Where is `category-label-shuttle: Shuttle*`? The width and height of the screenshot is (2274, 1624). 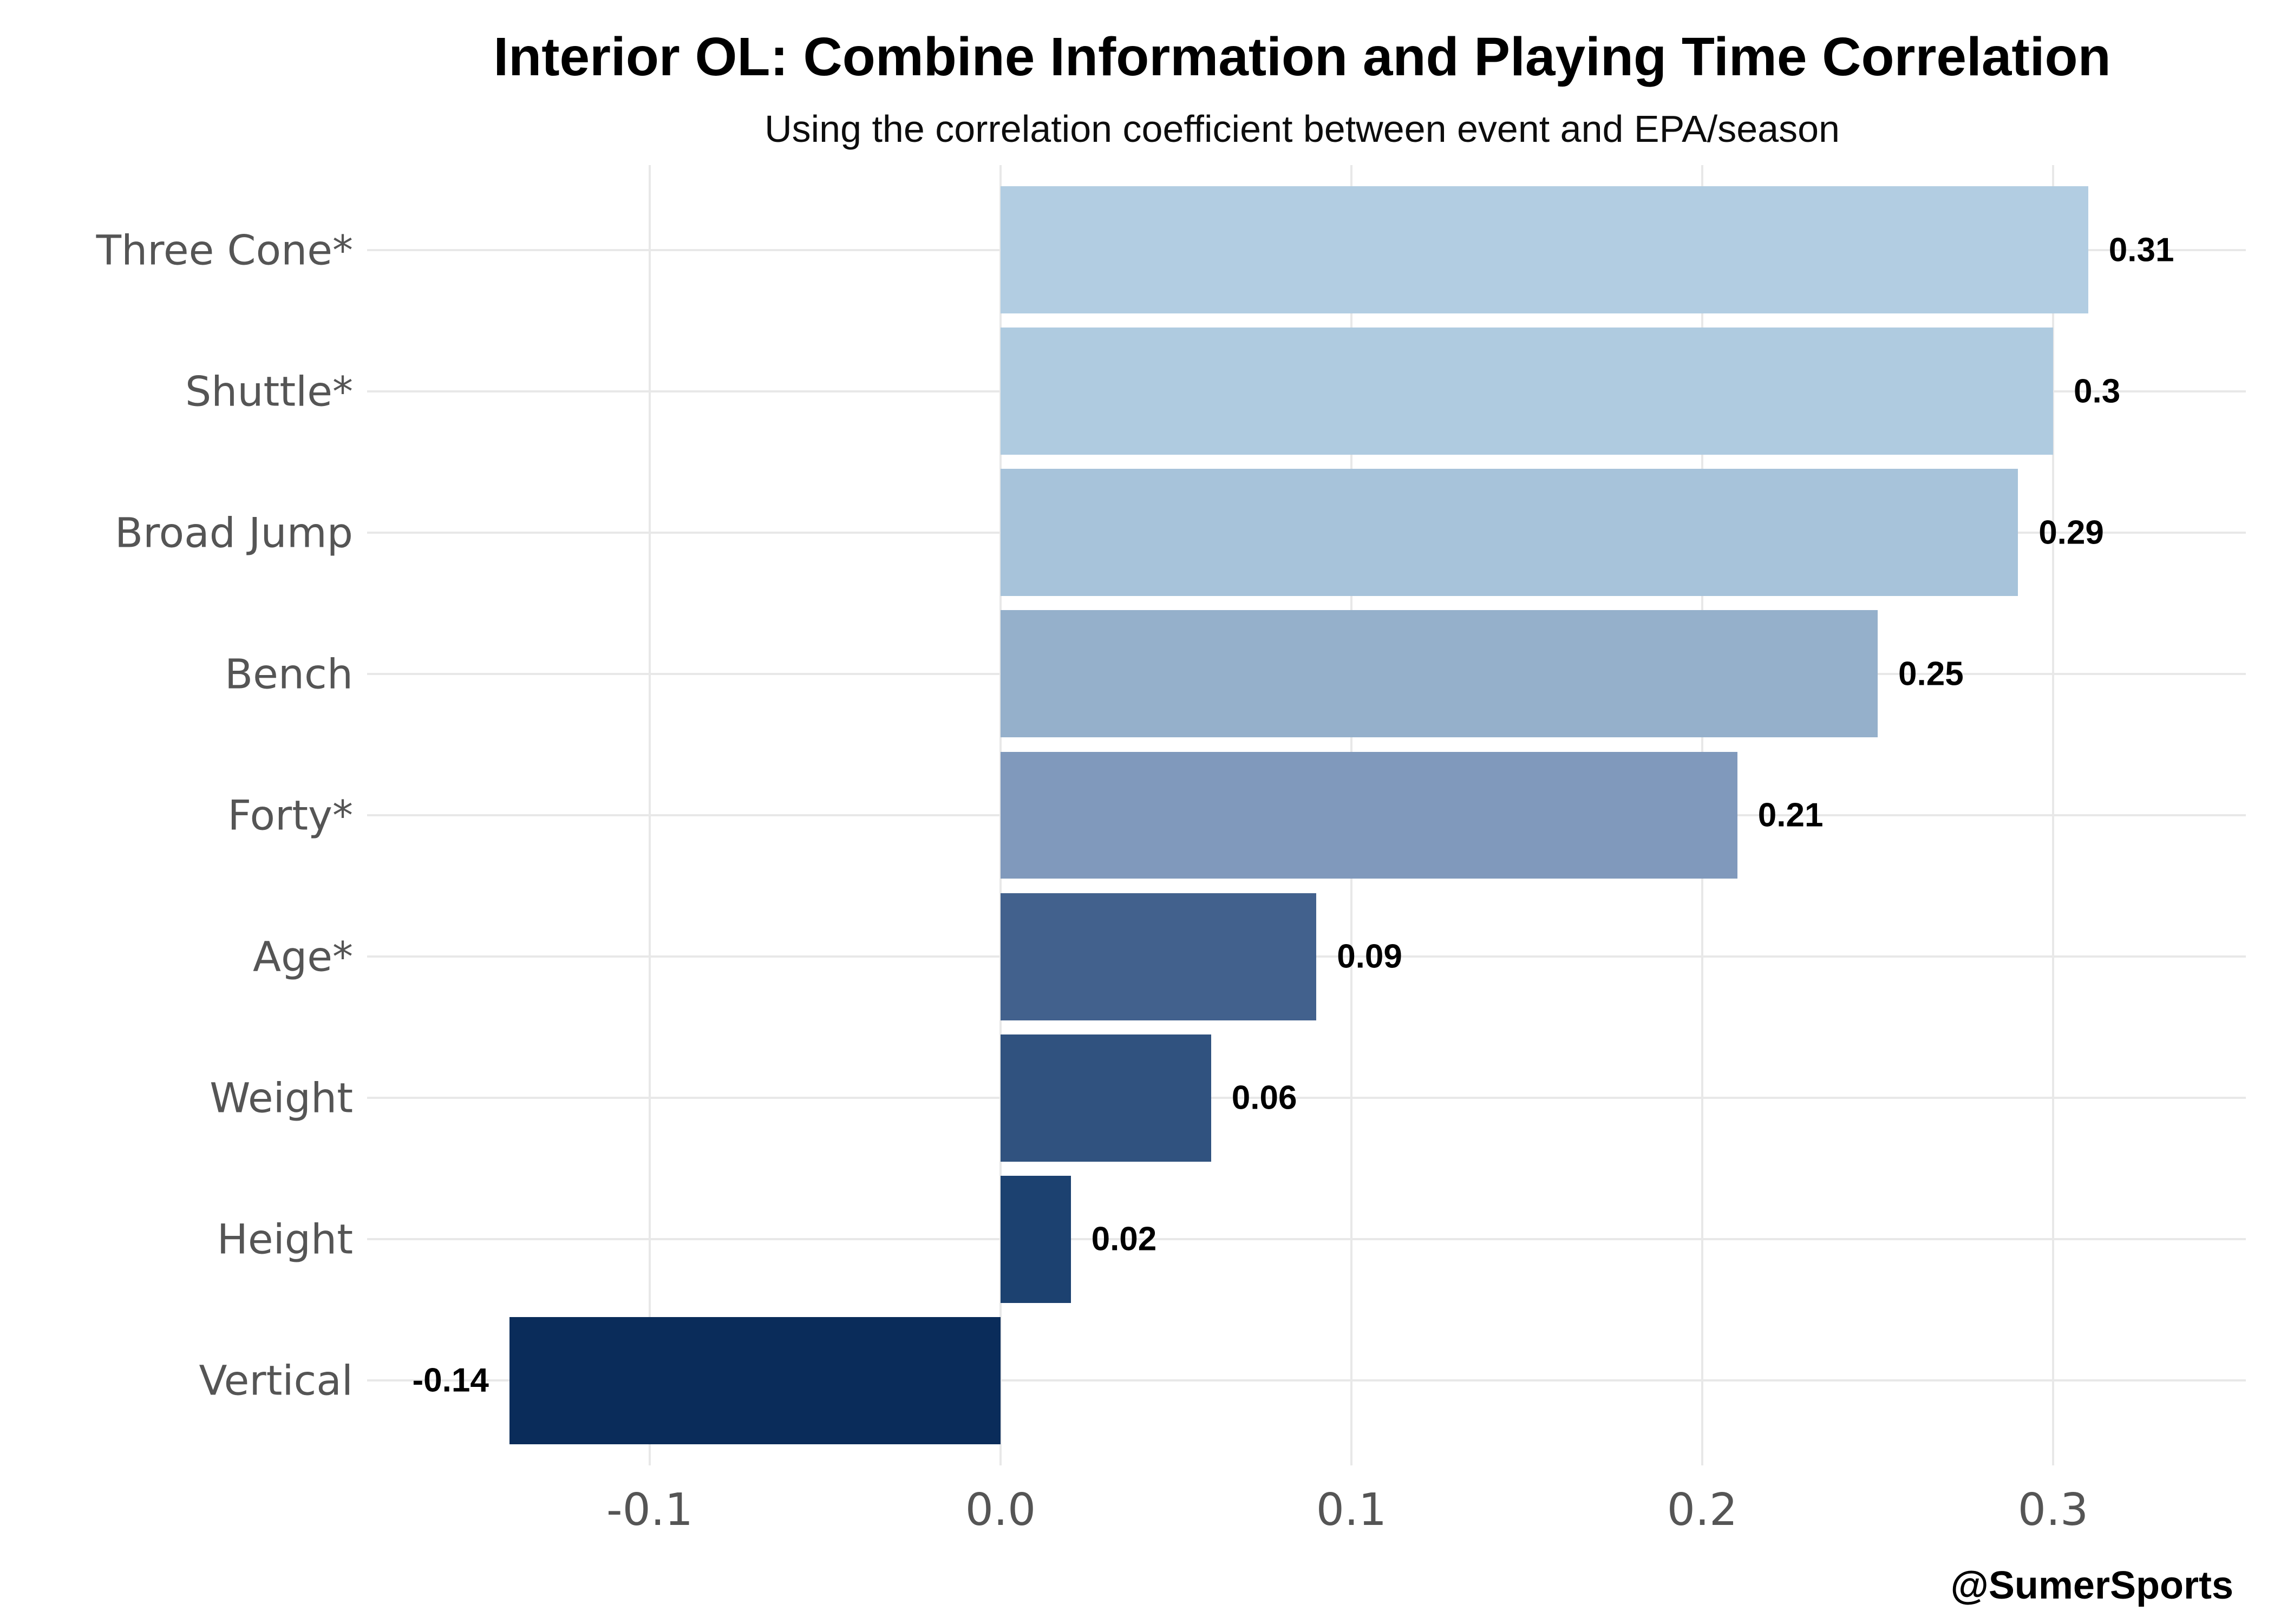 category-label-shuttle: Shuttle* is located at coordinates (269, 392).